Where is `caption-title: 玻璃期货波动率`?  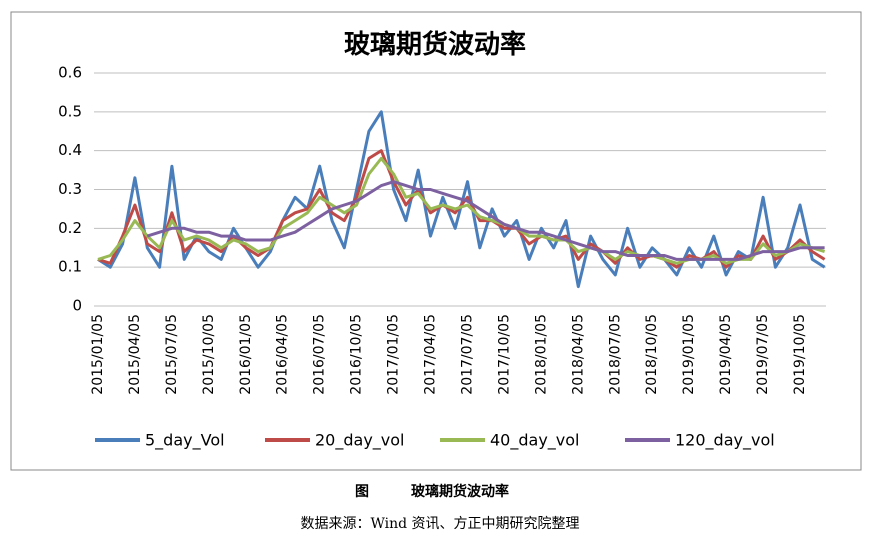
caption-title: 玻璃期货波动率 is located at coordinates (460, 491).